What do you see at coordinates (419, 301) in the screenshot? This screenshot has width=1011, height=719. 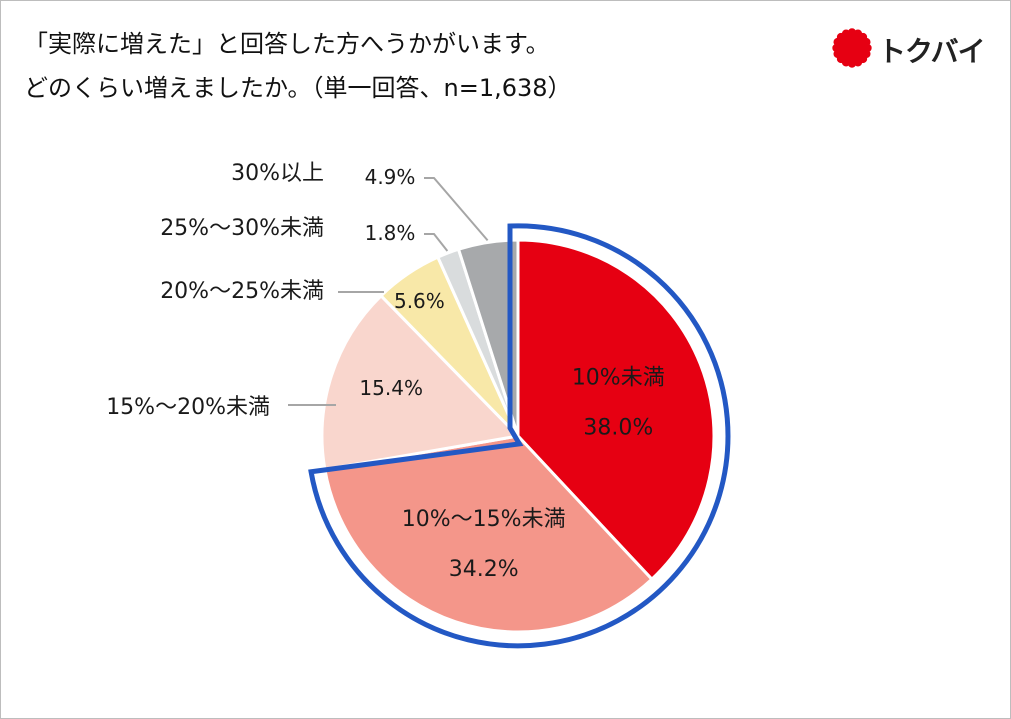 I see `slice-value-4: 5.6%` at bounding box center [419, 301].